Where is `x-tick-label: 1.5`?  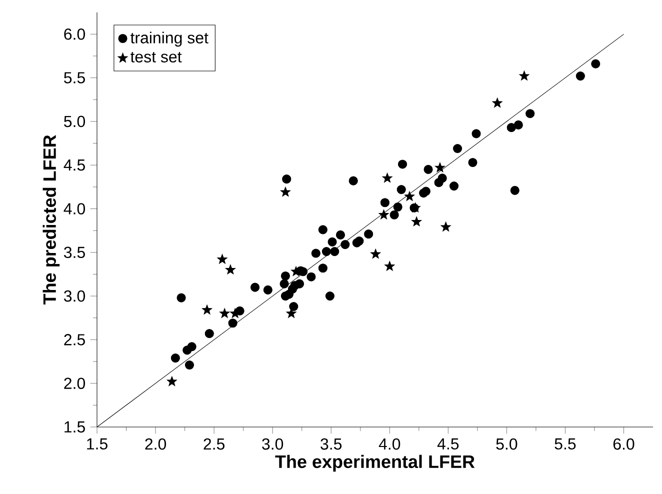
x-tick-label: 1.5 is located at coordinates (97, 444).